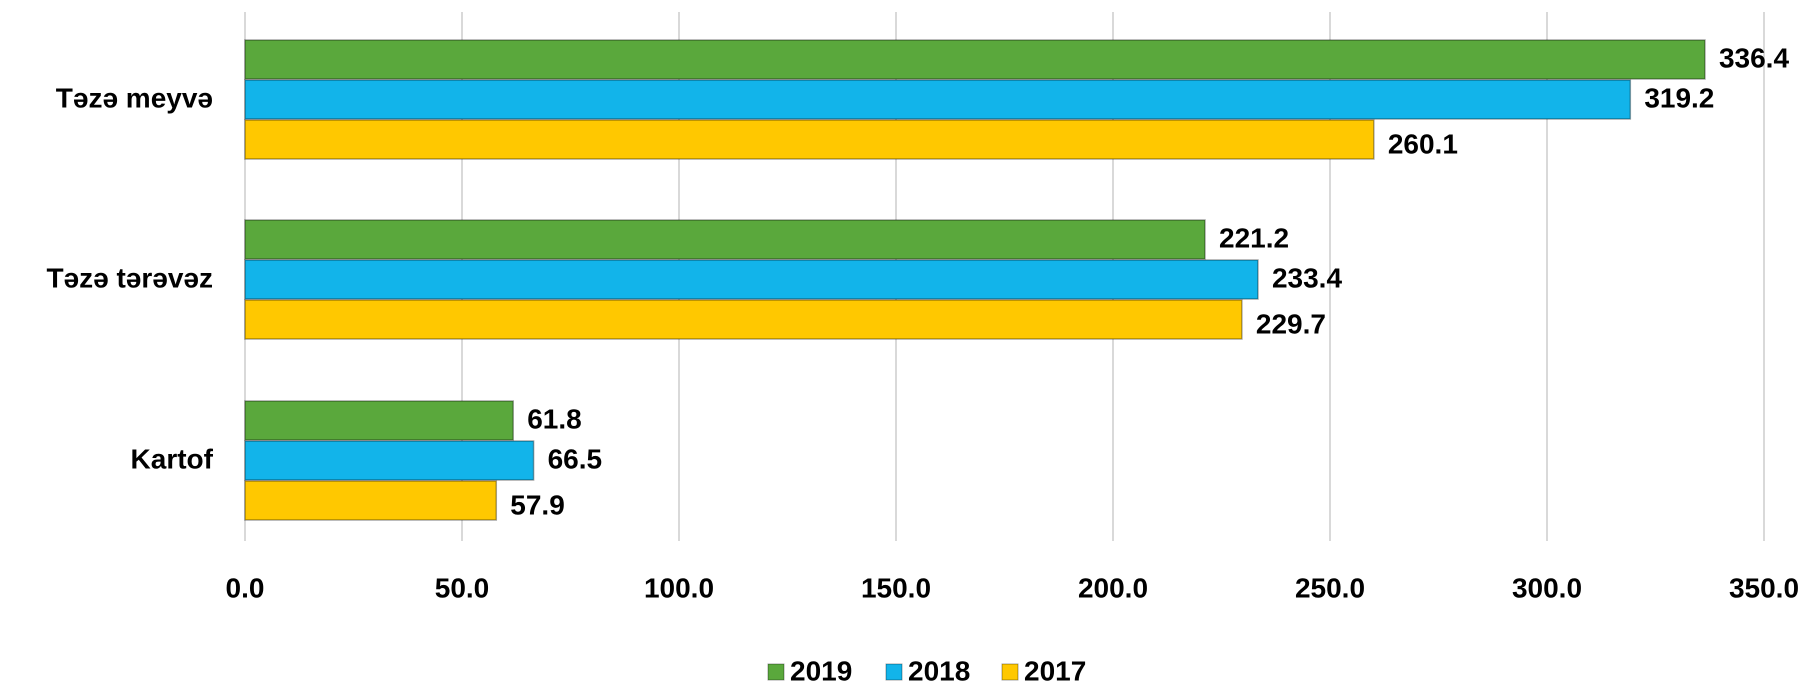  Describe the element at coordinates (939, 670) in the screenshot. I see `legend-label: 2018` at that location.